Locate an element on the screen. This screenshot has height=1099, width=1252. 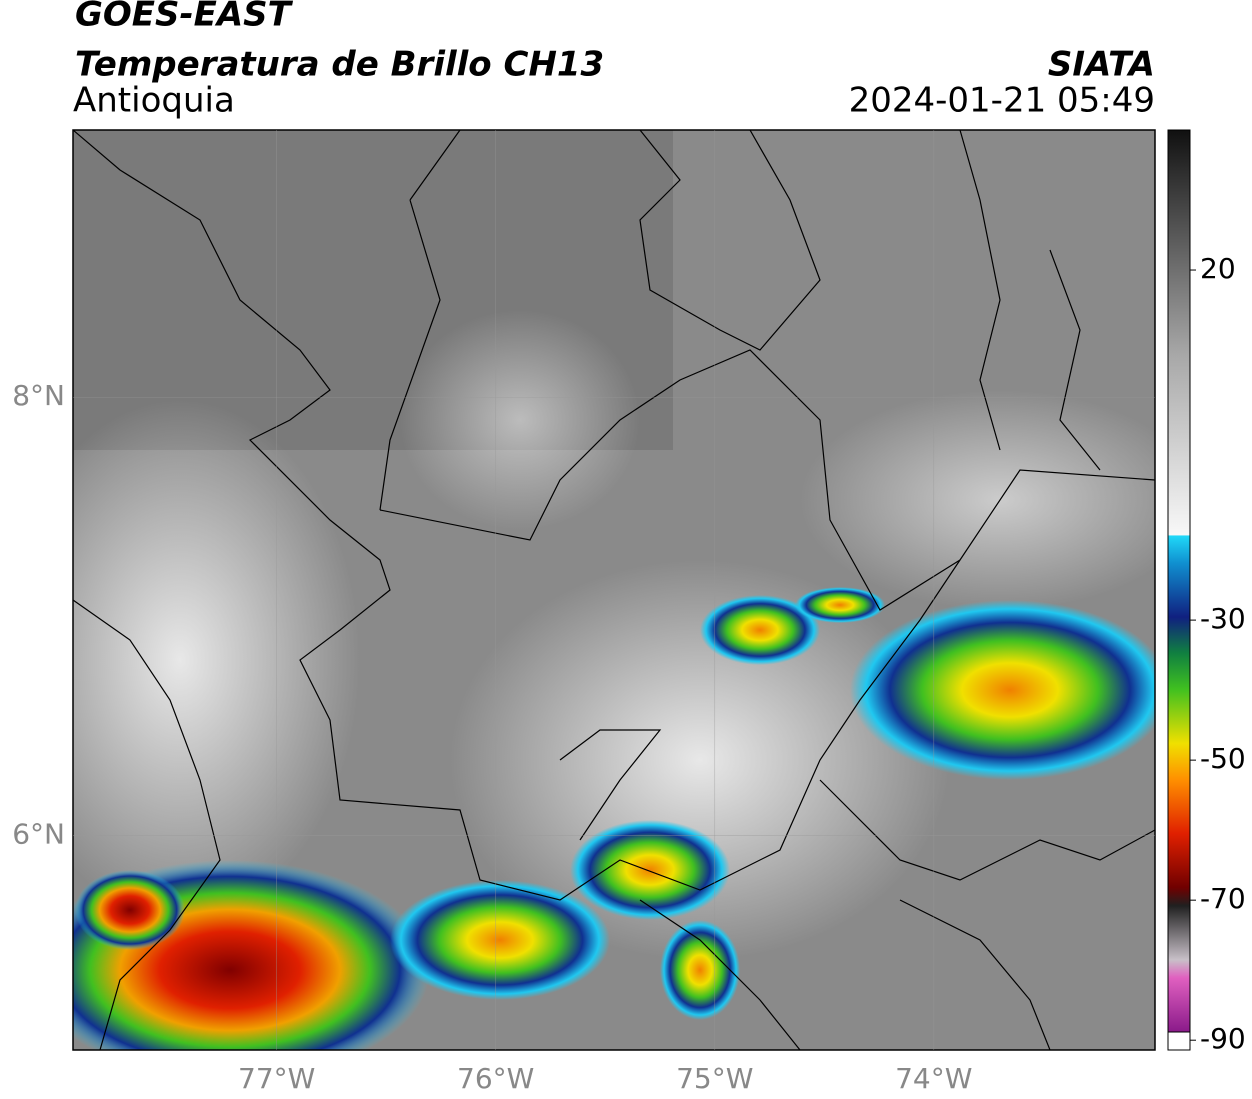
x-tick-label: 77°W is located at coordinates (276, 1078).